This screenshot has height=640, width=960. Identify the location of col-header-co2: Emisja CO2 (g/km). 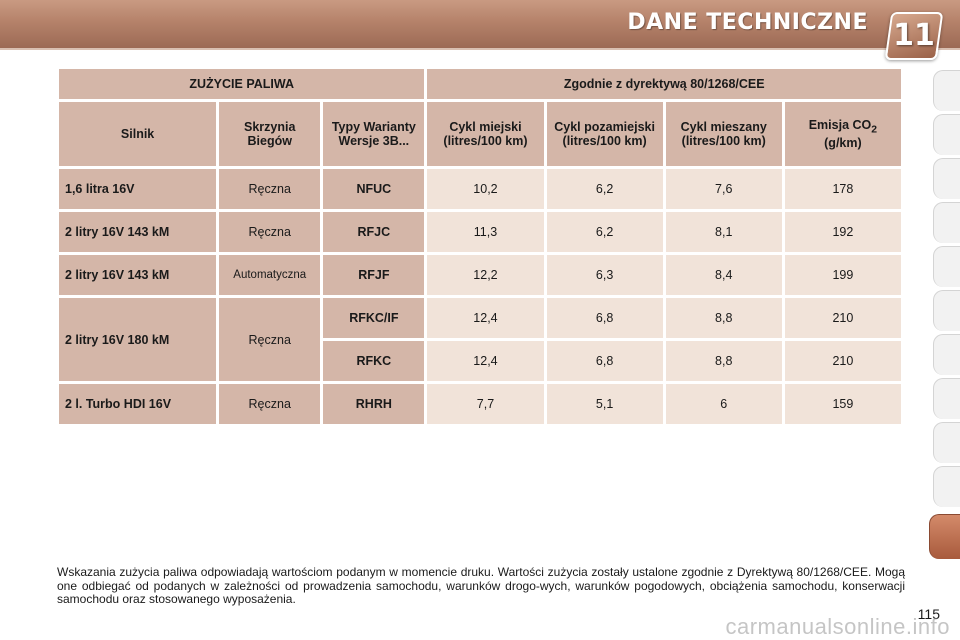
(842, 134).